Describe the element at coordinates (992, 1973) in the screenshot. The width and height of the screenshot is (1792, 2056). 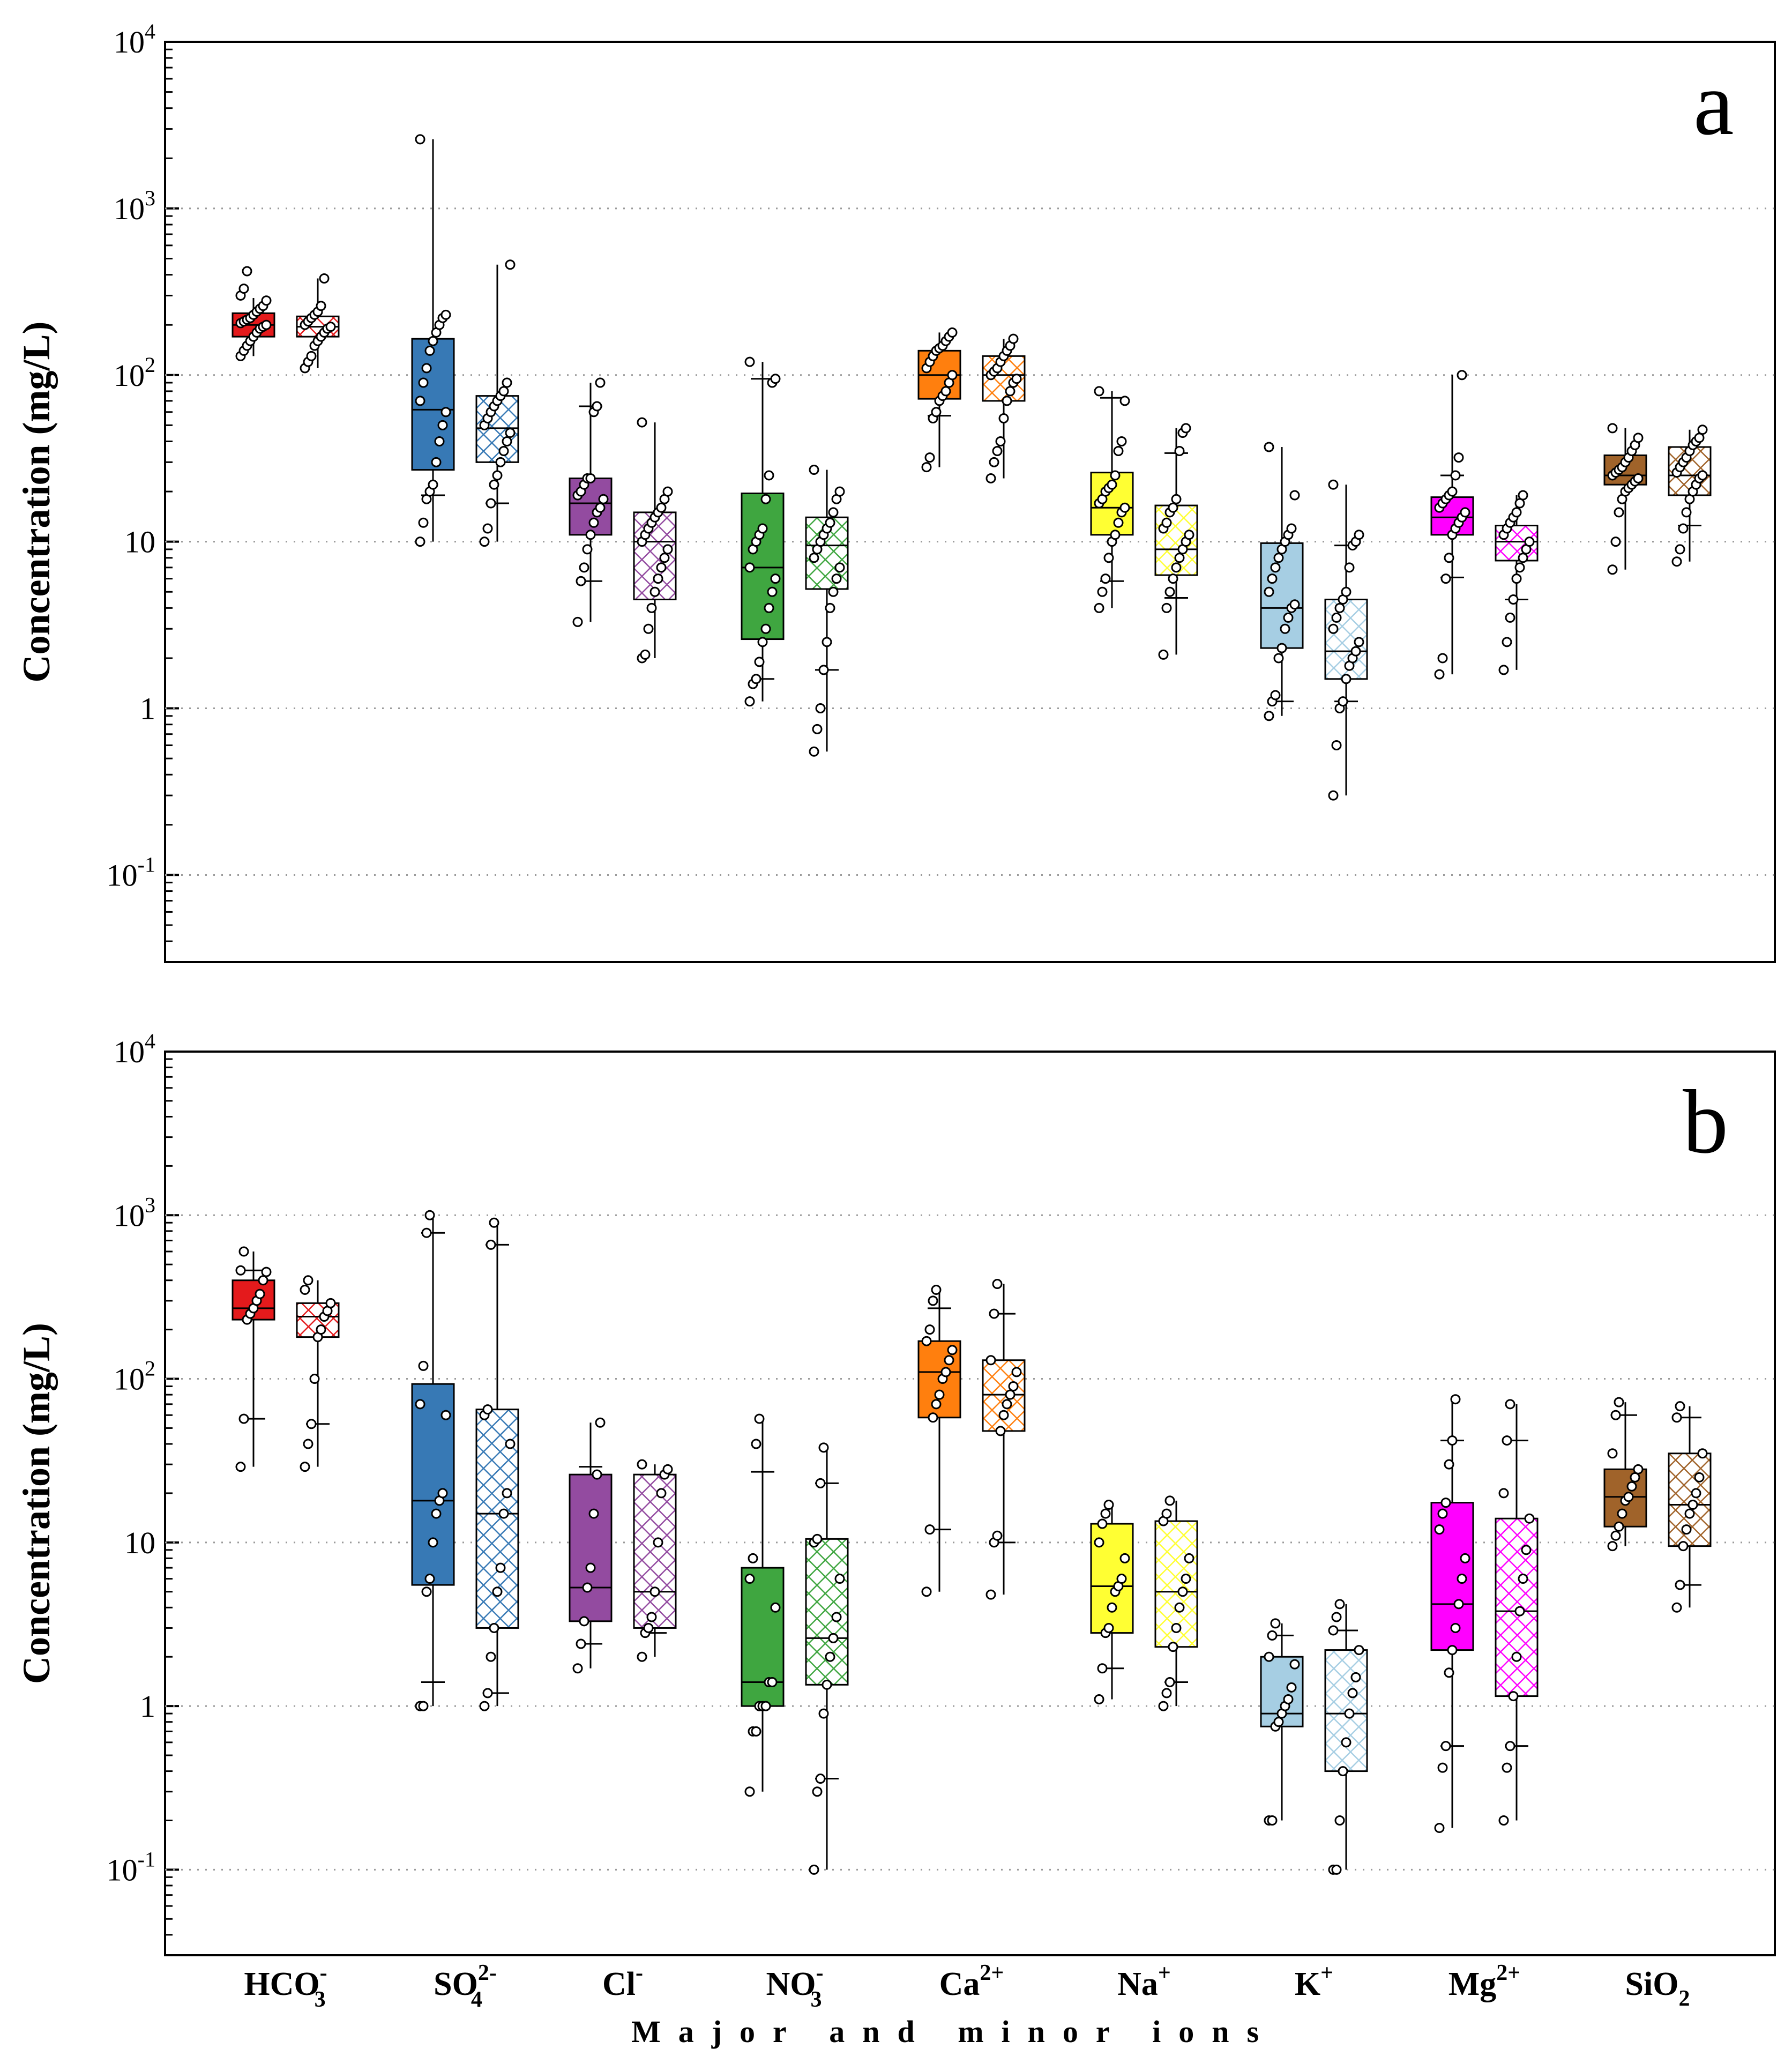
I see `x-category-sup: 2+` at that location.